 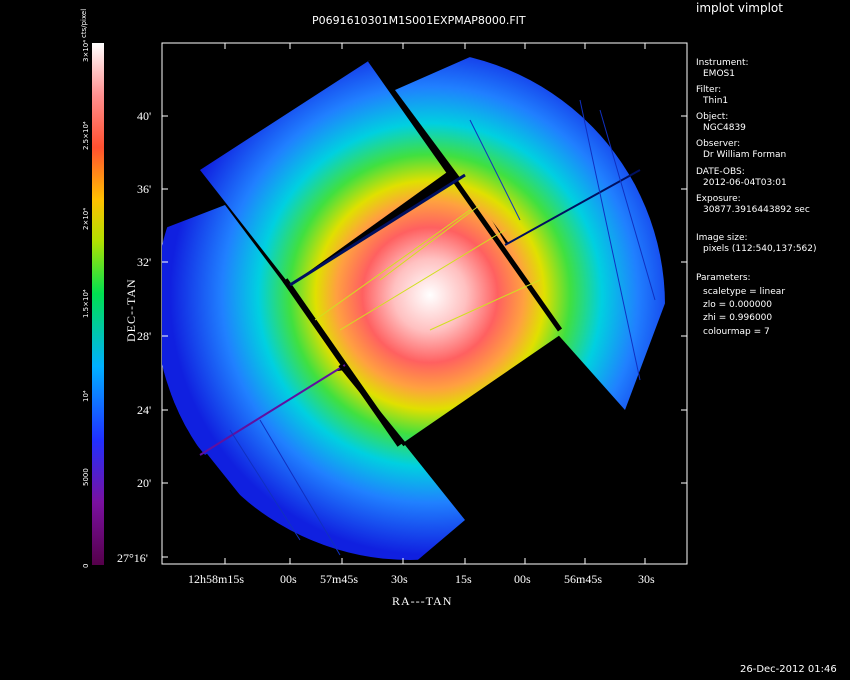 I want to click on colorbar-tick-label: 2.5×10⁴, so click(x=86, y=135).